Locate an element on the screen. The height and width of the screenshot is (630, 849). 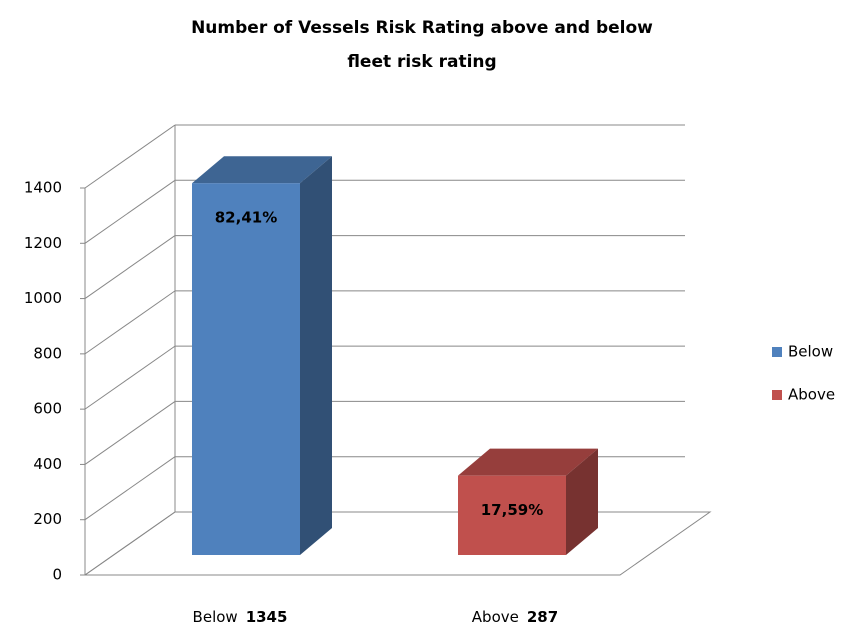
category-name: Above is located at coordinates (495, 617).